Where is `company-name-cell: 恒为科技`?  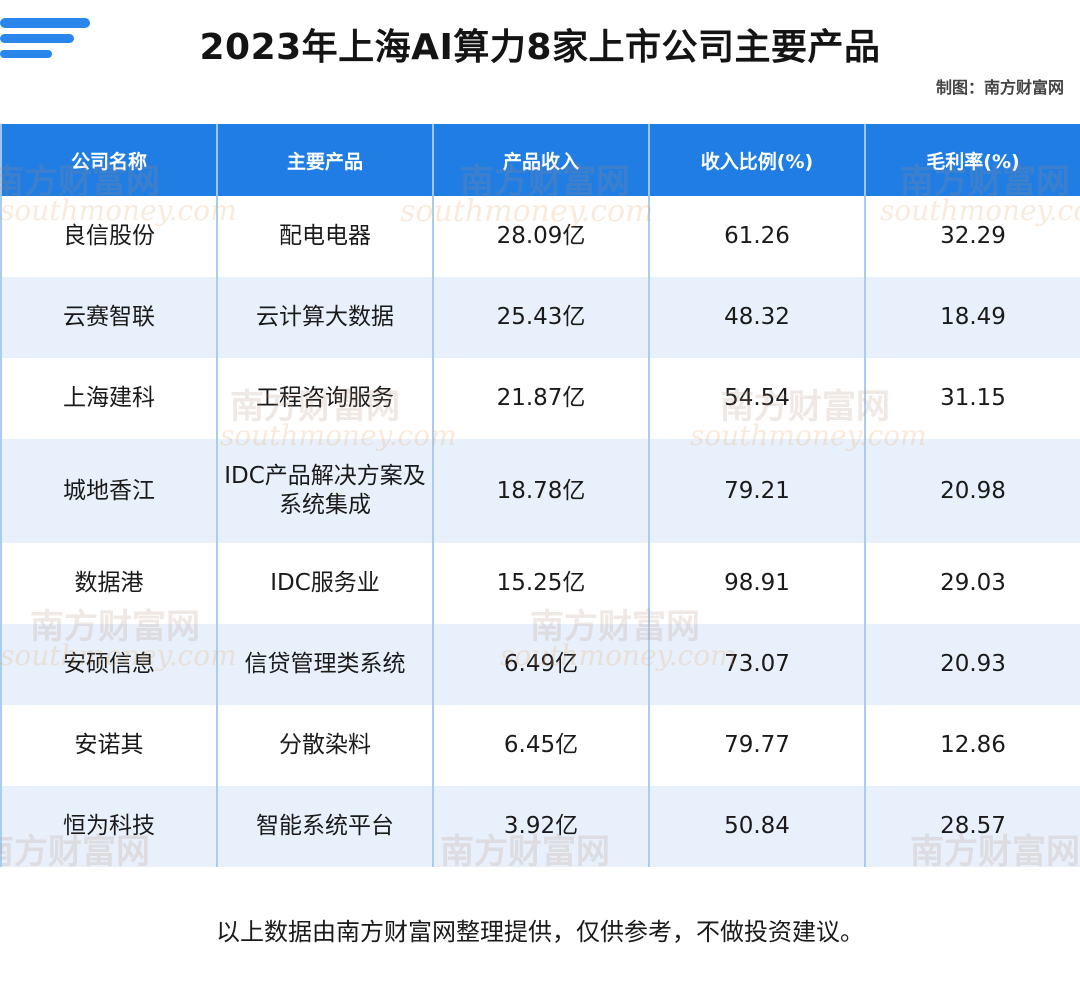 company-name-cell: 恒为科技 is located at coordinates (109, 826).